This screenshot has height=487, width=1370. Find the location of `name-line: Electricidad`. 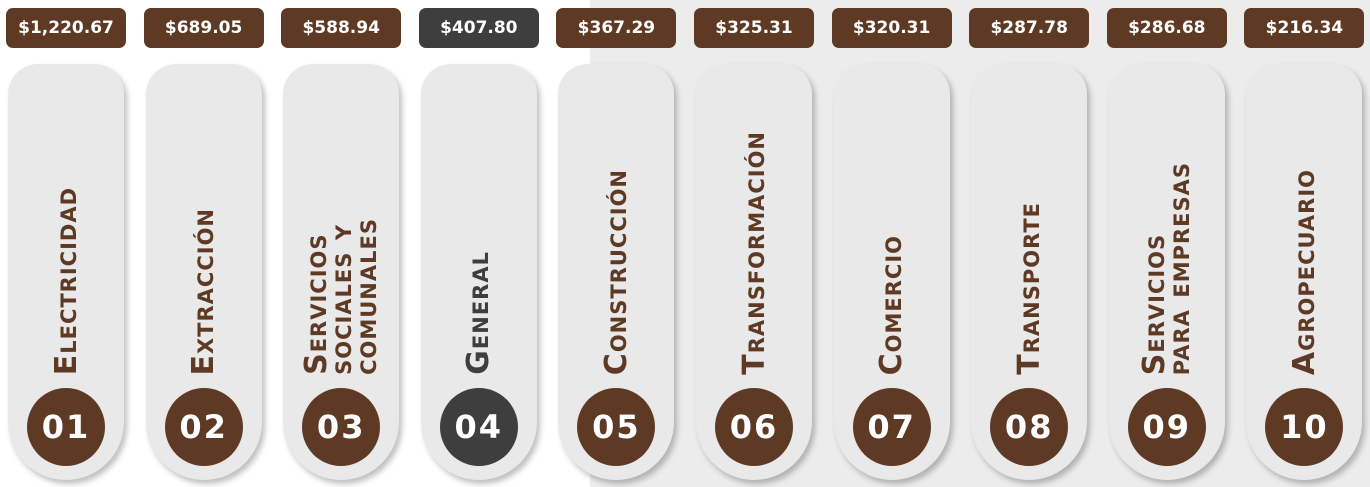

name-line: Electricidad is located at coordinates (66, 280).